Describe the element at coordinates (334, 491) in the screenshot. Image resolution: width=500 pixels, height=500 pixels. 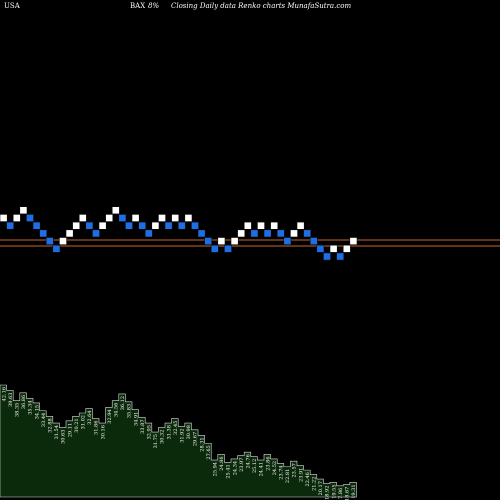
I see `volume-label: 19.55` at that location.